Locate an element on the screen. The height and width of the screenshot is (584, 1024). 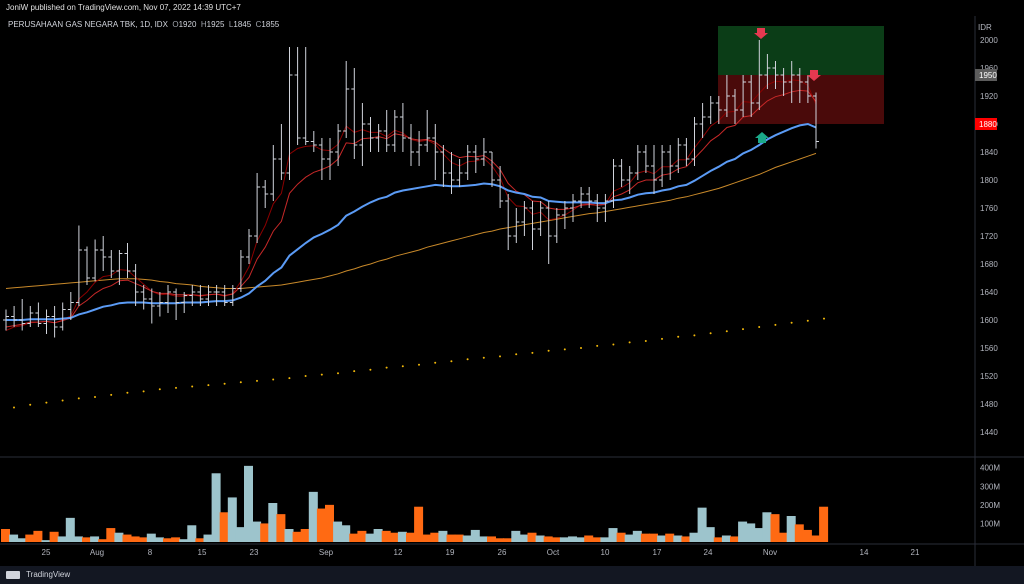
time-axis-label: 25 is located at coordinates (46, 552).